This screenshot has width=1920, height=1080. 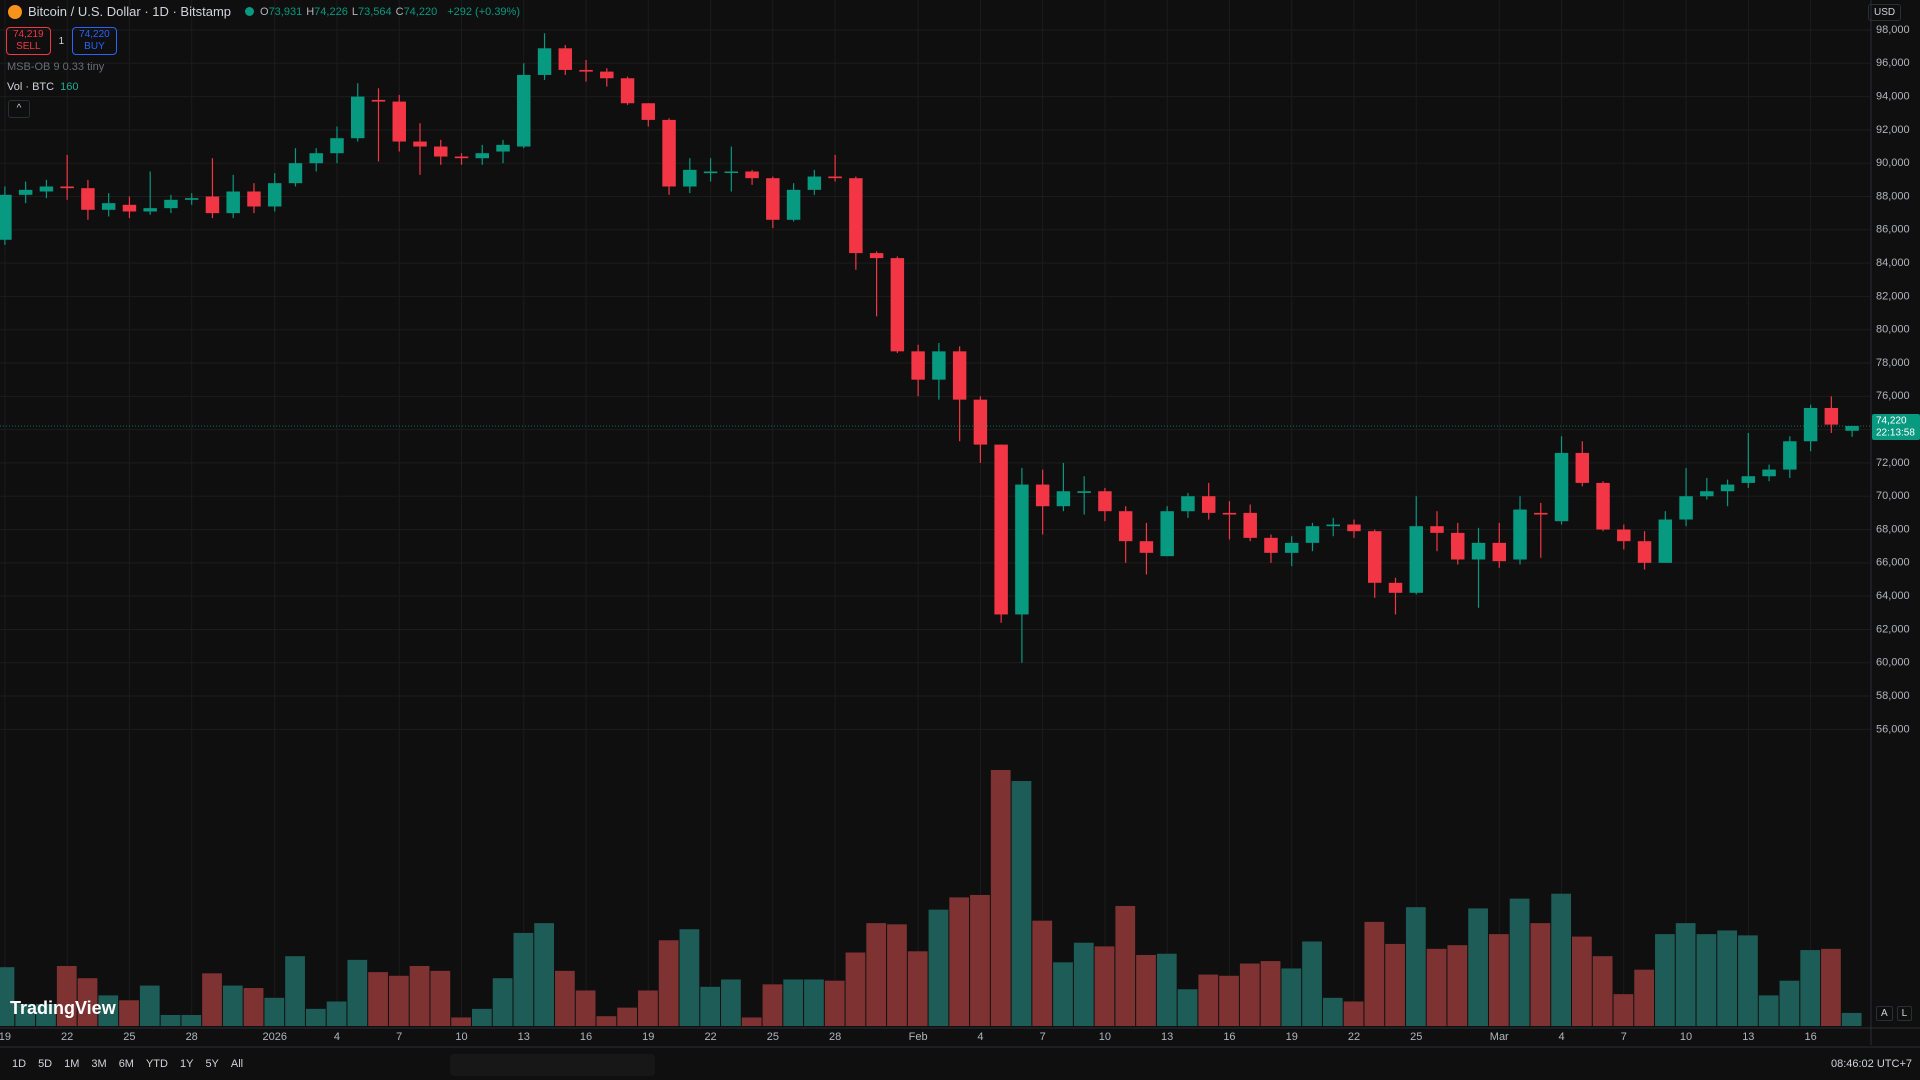 What do you see at coordinates (337, 1037) in the screenshot?
I see `x-tick-label: 4` at bounding box center [337, 1037].